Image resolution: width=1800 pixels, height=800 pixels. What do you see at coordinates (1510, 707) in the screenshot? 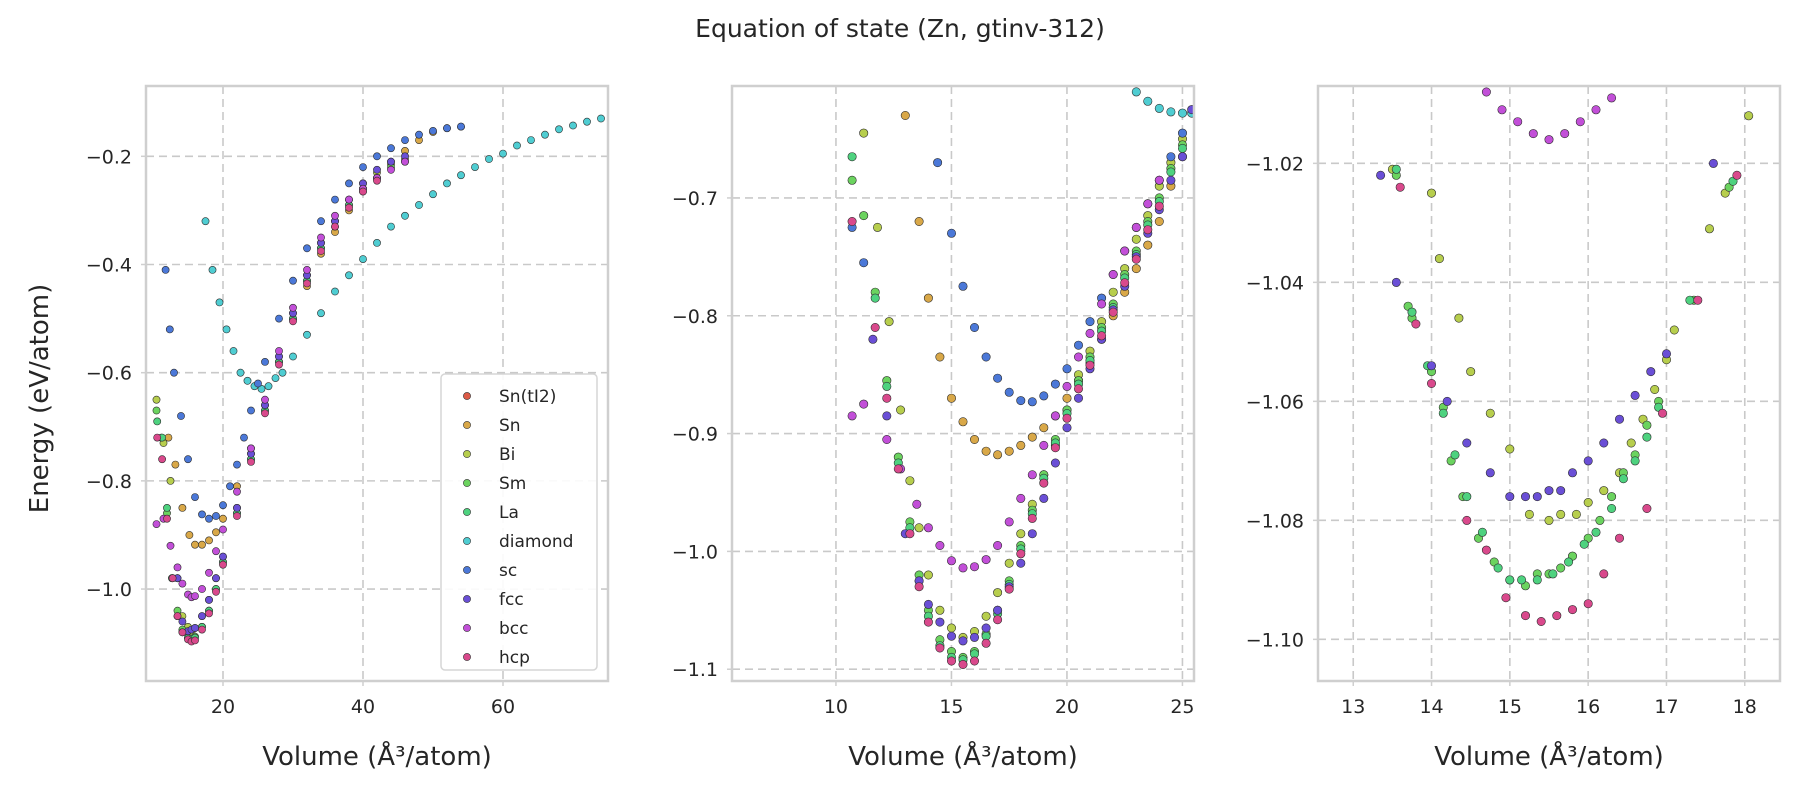
I see `x-tick-label: 15` at bounding box center [1510, 707].